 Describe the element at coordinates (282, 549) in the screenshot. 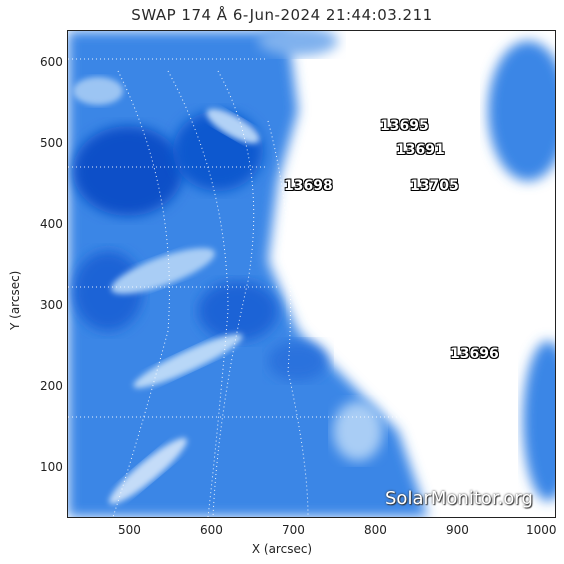

I see `x-axis-label: X (arcsec)` at that location.